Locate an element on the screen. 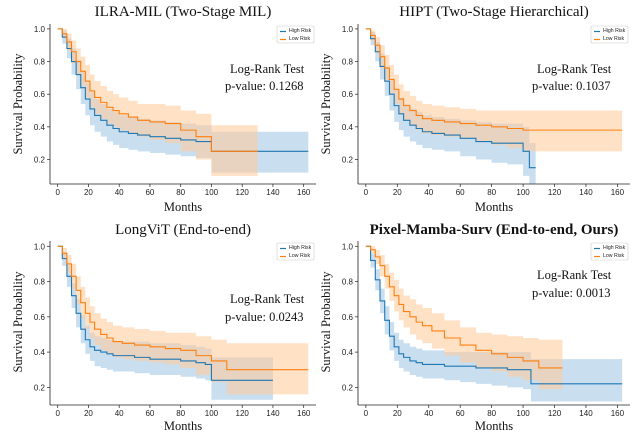  p-value-label: p-value: 0.0243 is located at coordinates (264, 317).